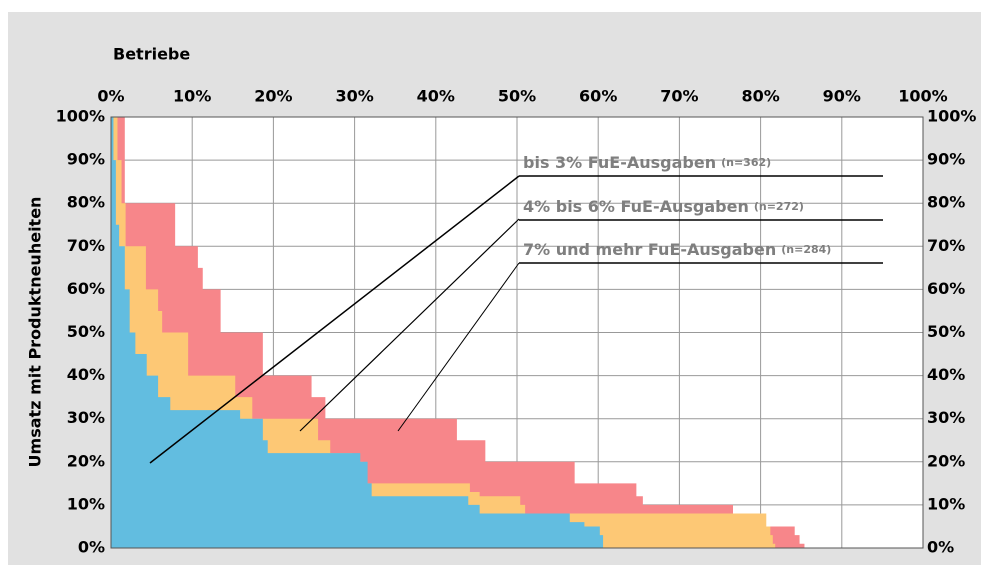  I want to click on x-tick-label: 100%, so click(922, 96).